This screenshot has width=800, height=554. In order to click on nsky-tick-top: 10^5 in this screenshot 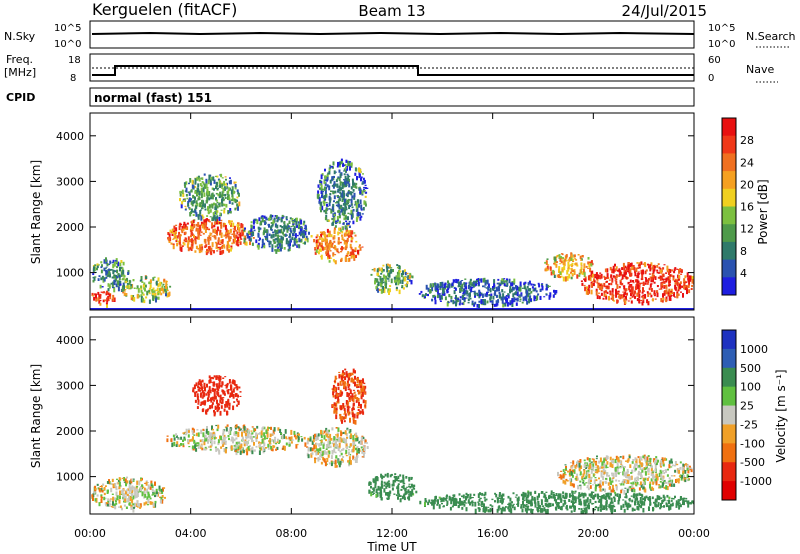, I will do `click(67, 28)`.